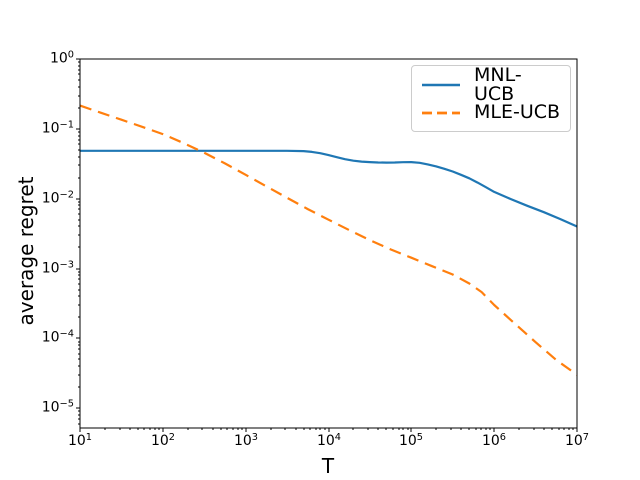 This screenshot has height=480, width=640. What do you see at coordinates (577, 440) in the screenshot?
I see `x-tick-label: 107` at bounding box center [577, 440].